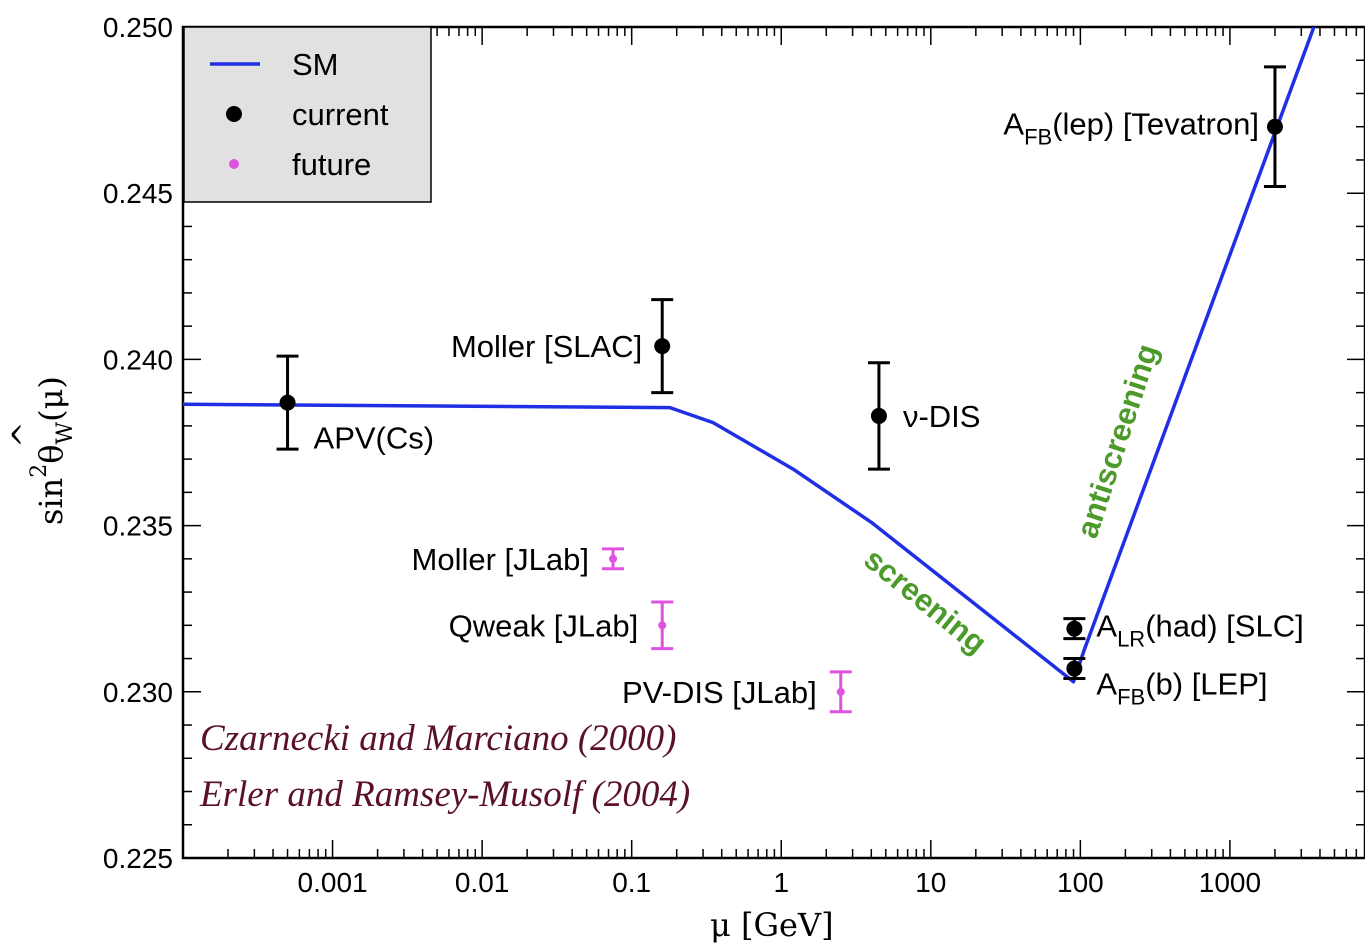  Describe the element at coordinates (930, 882) in the screenshot. I see `x-tick-label: 10` at that location.